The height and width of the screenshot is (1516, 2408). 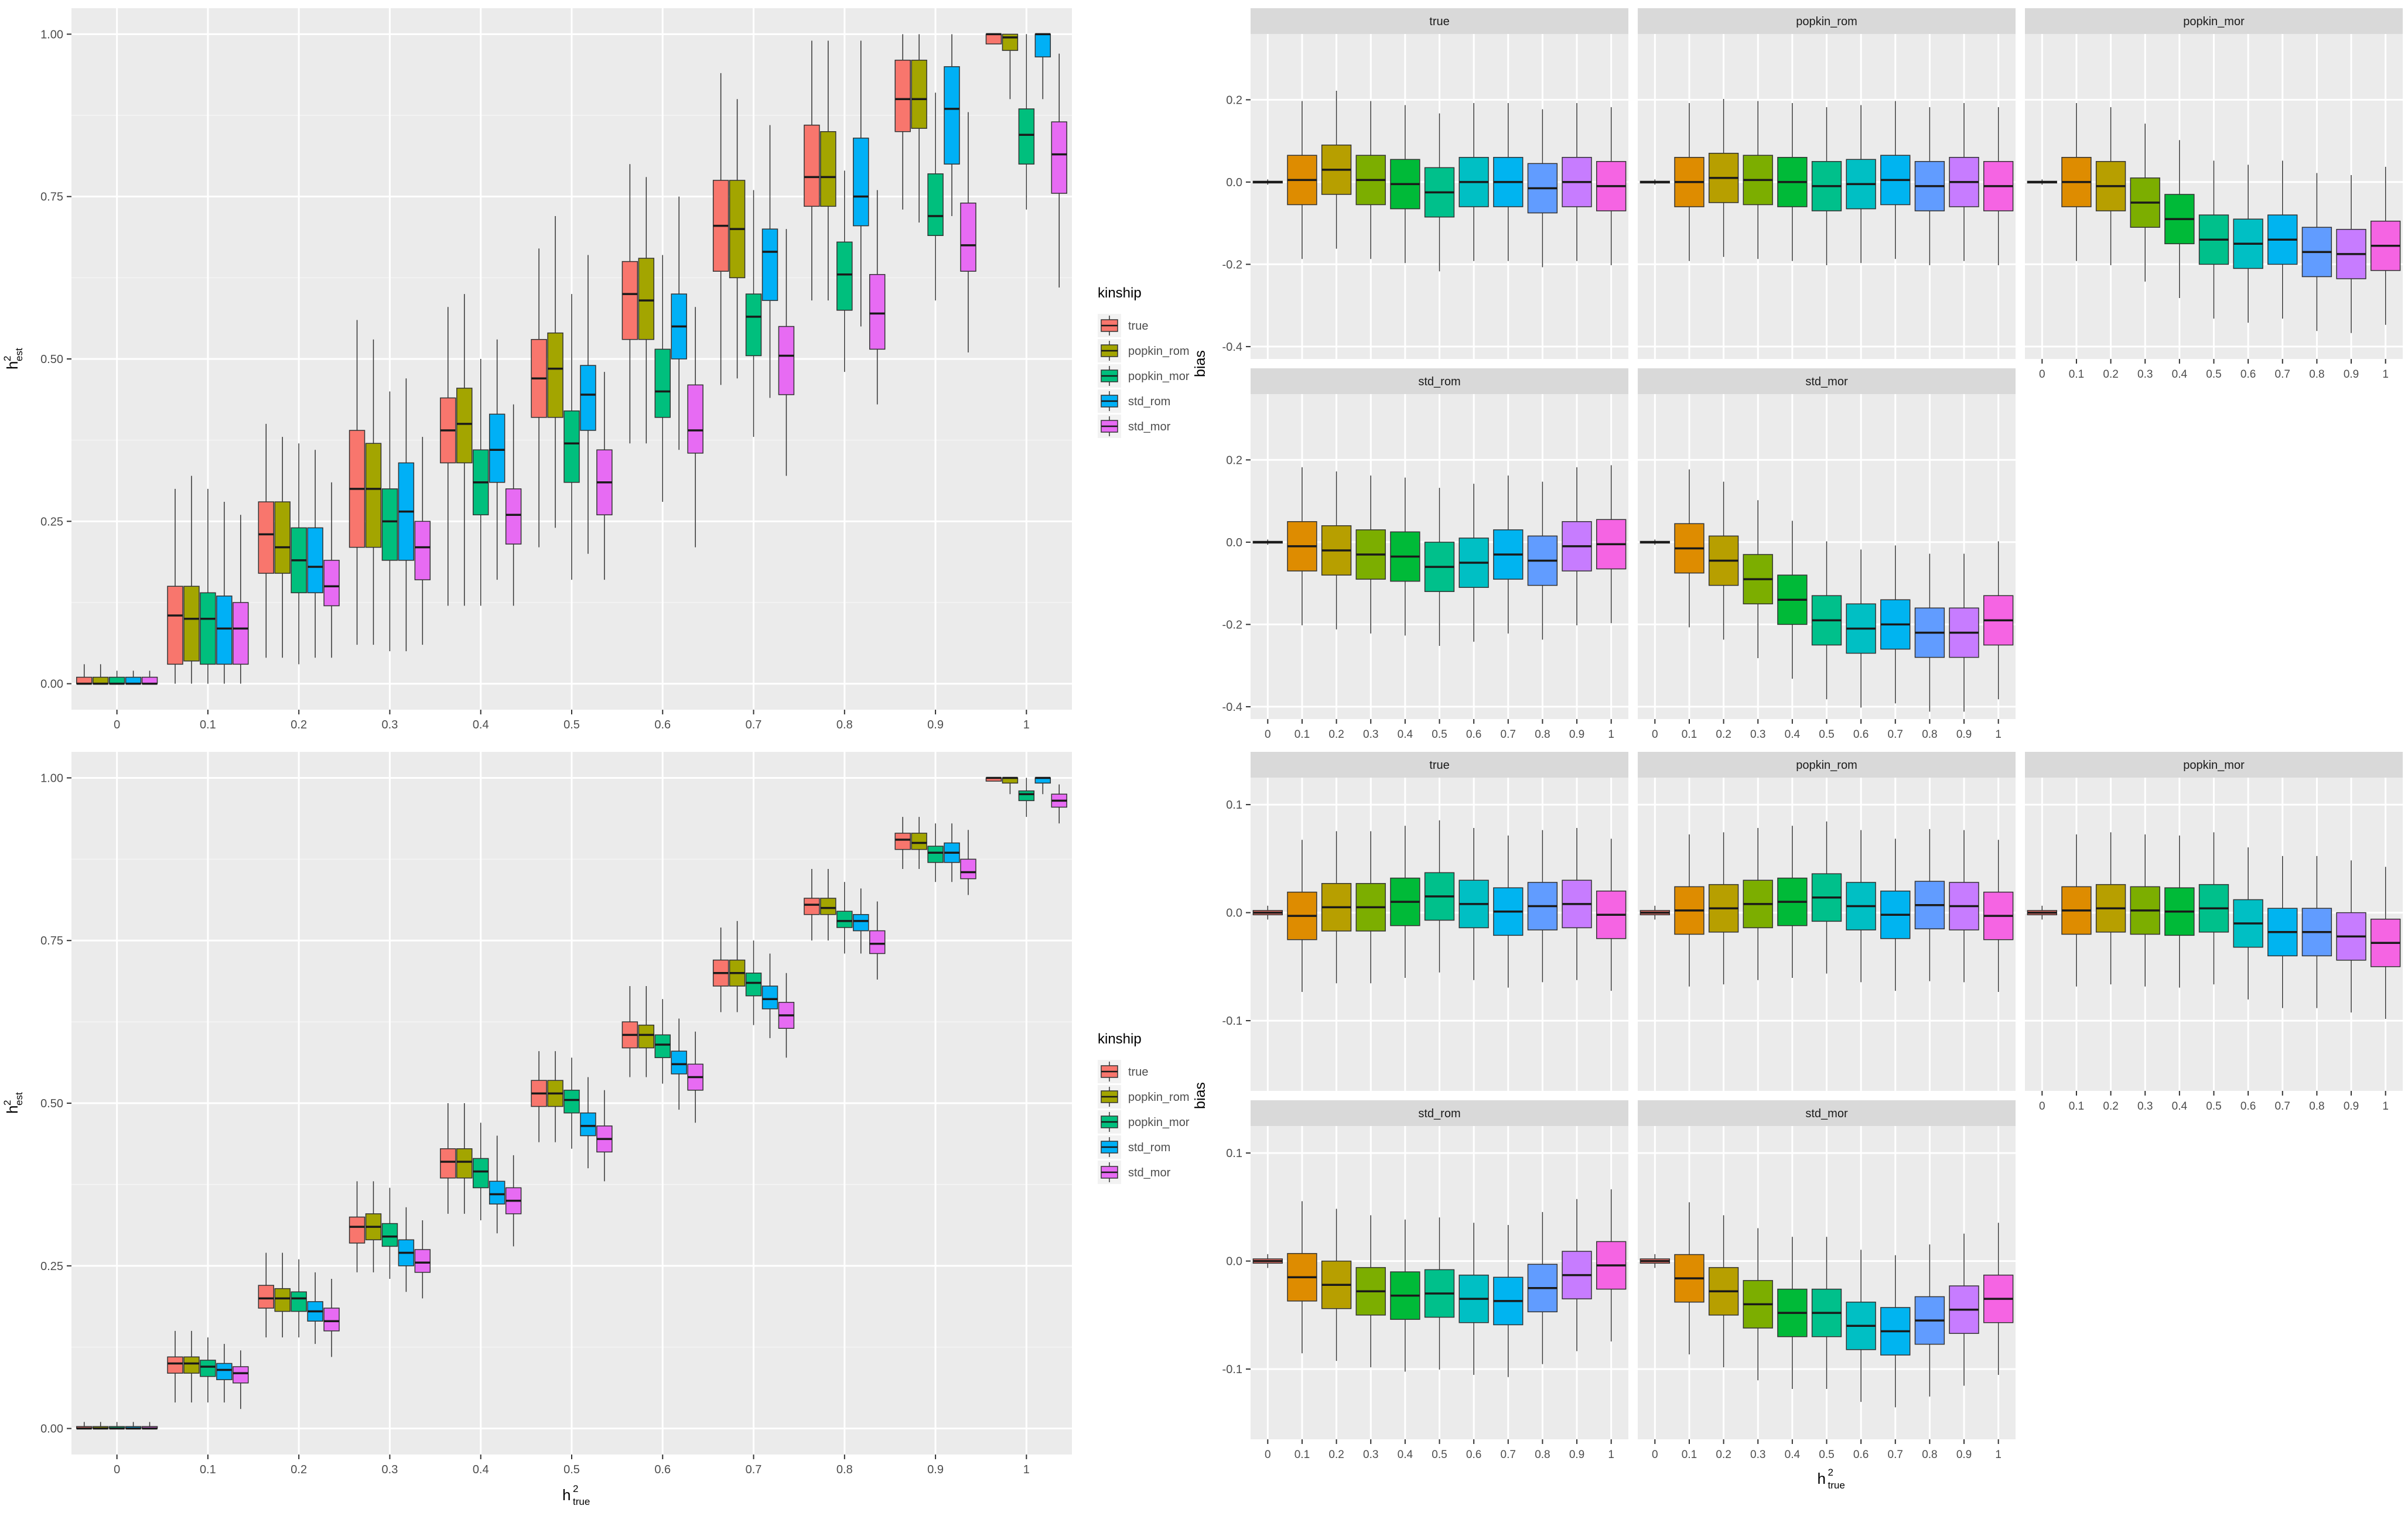 What do you see at coordinates (52, 941) in the screenshot?
I see `y-tick-label: 0.75` at bounding box center [52, 941].